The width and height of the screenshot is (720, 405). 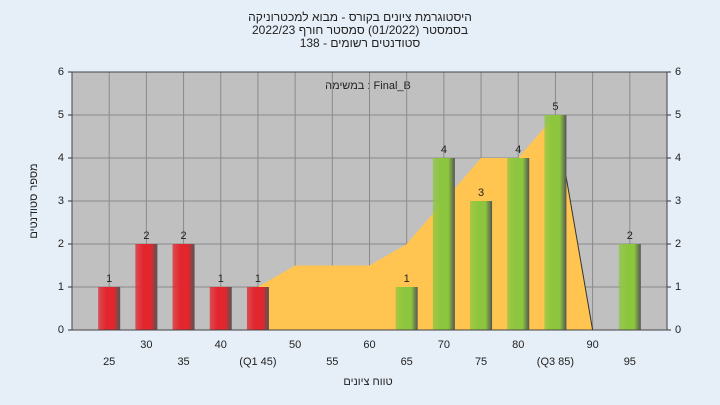 What do you see at coordinates (518, 345) in the screenshot?
I see `x-tick-label: 80` at bounding box center [518, 345].